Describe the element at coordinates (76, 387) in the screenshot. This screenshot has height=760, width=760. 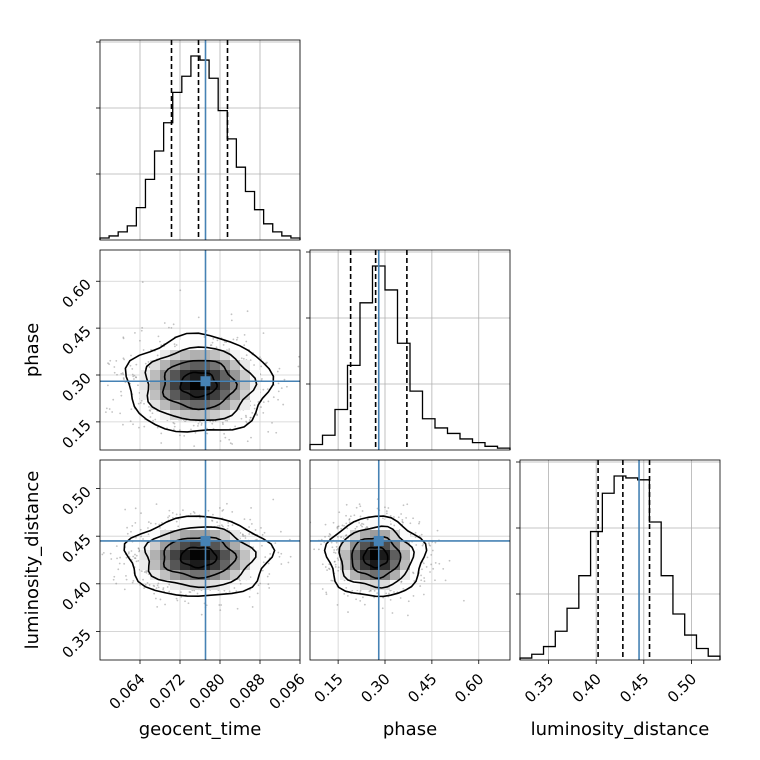
I see `y-tick-label-phase: 0.30` at that location.